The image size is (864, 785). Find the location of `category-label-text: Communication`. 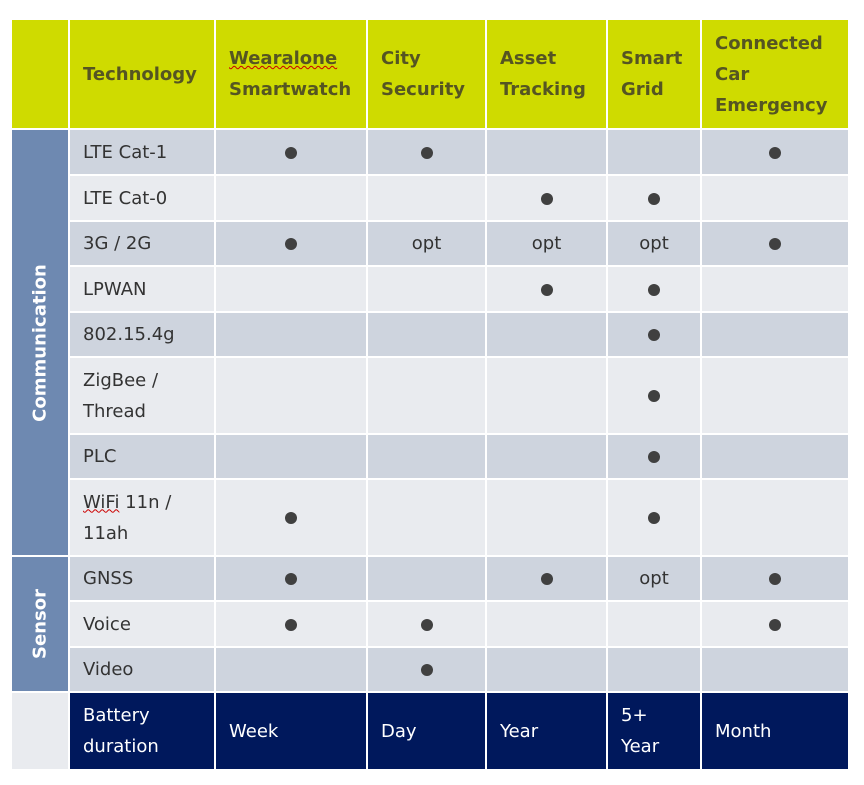

category-label-text: Communication is located at coordinates (40, 342).